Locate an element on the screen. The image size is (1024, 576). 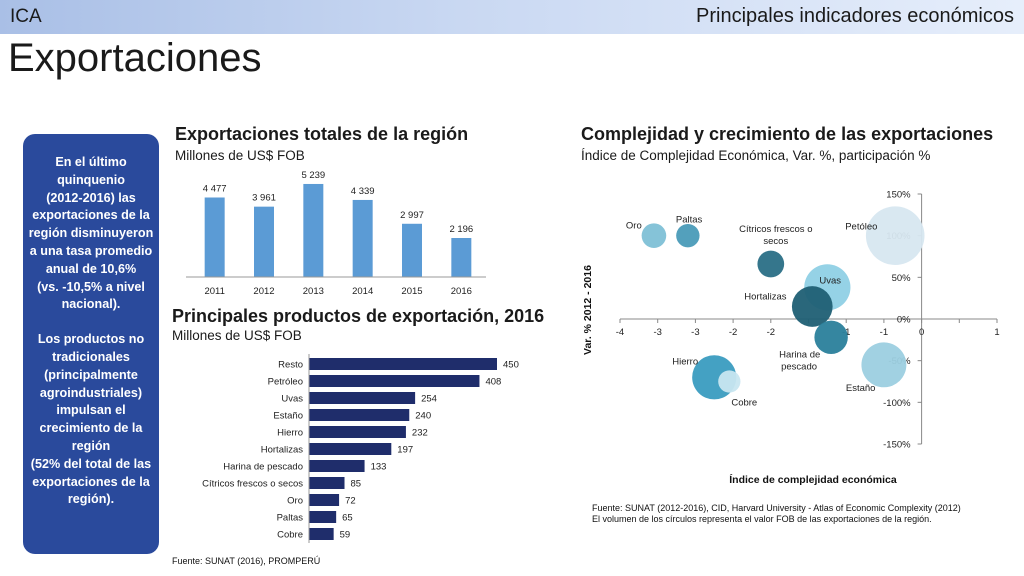
y-tick-label: 0% is located at coordinates (904, 320).